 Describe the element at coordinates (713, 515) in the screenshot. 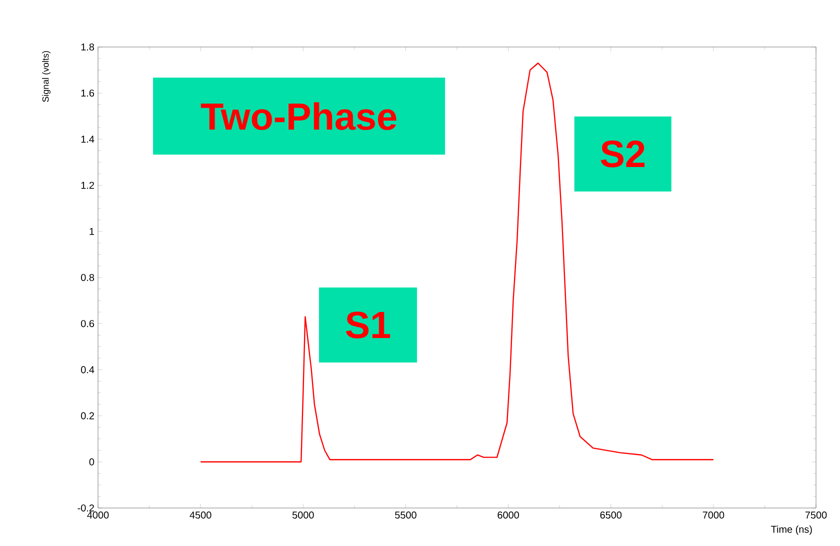

I see `x-tick-label: 7000` at that location.